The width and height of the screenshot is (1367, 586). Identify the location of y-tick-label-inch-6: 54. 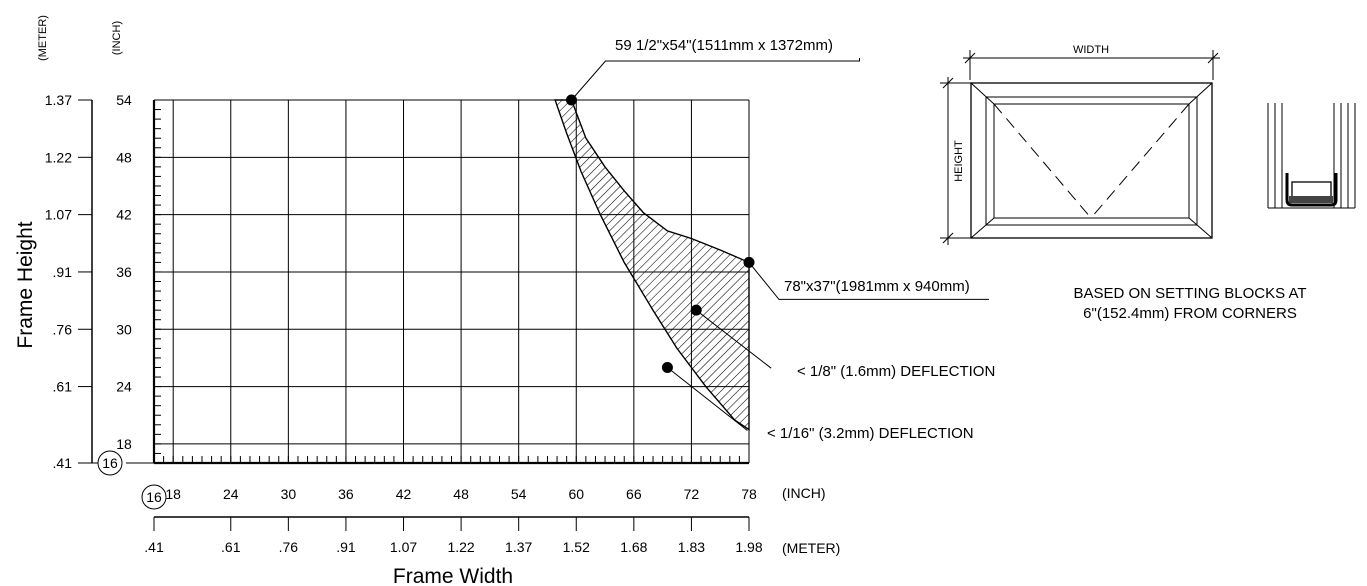
(124, 100).